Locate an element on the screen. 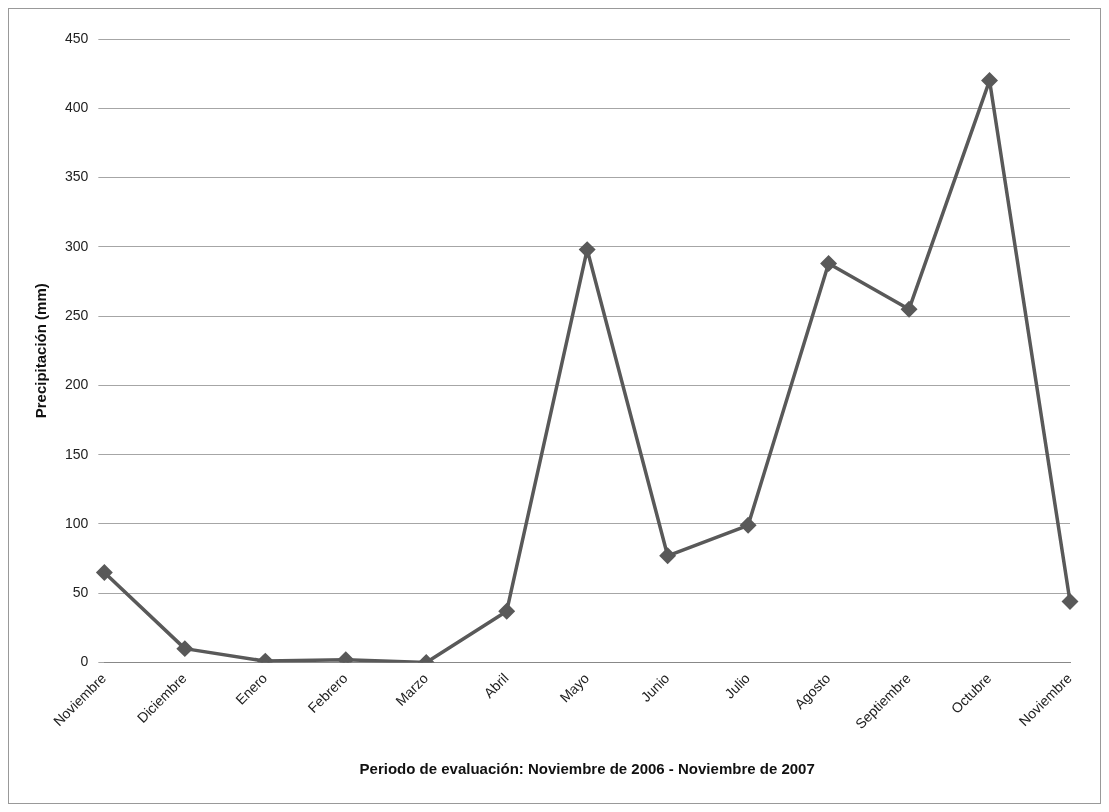 Image resolution: width=1109 pixels, height=812 pixels. y-tick-label: 0 is located at coordinates (84, 661).